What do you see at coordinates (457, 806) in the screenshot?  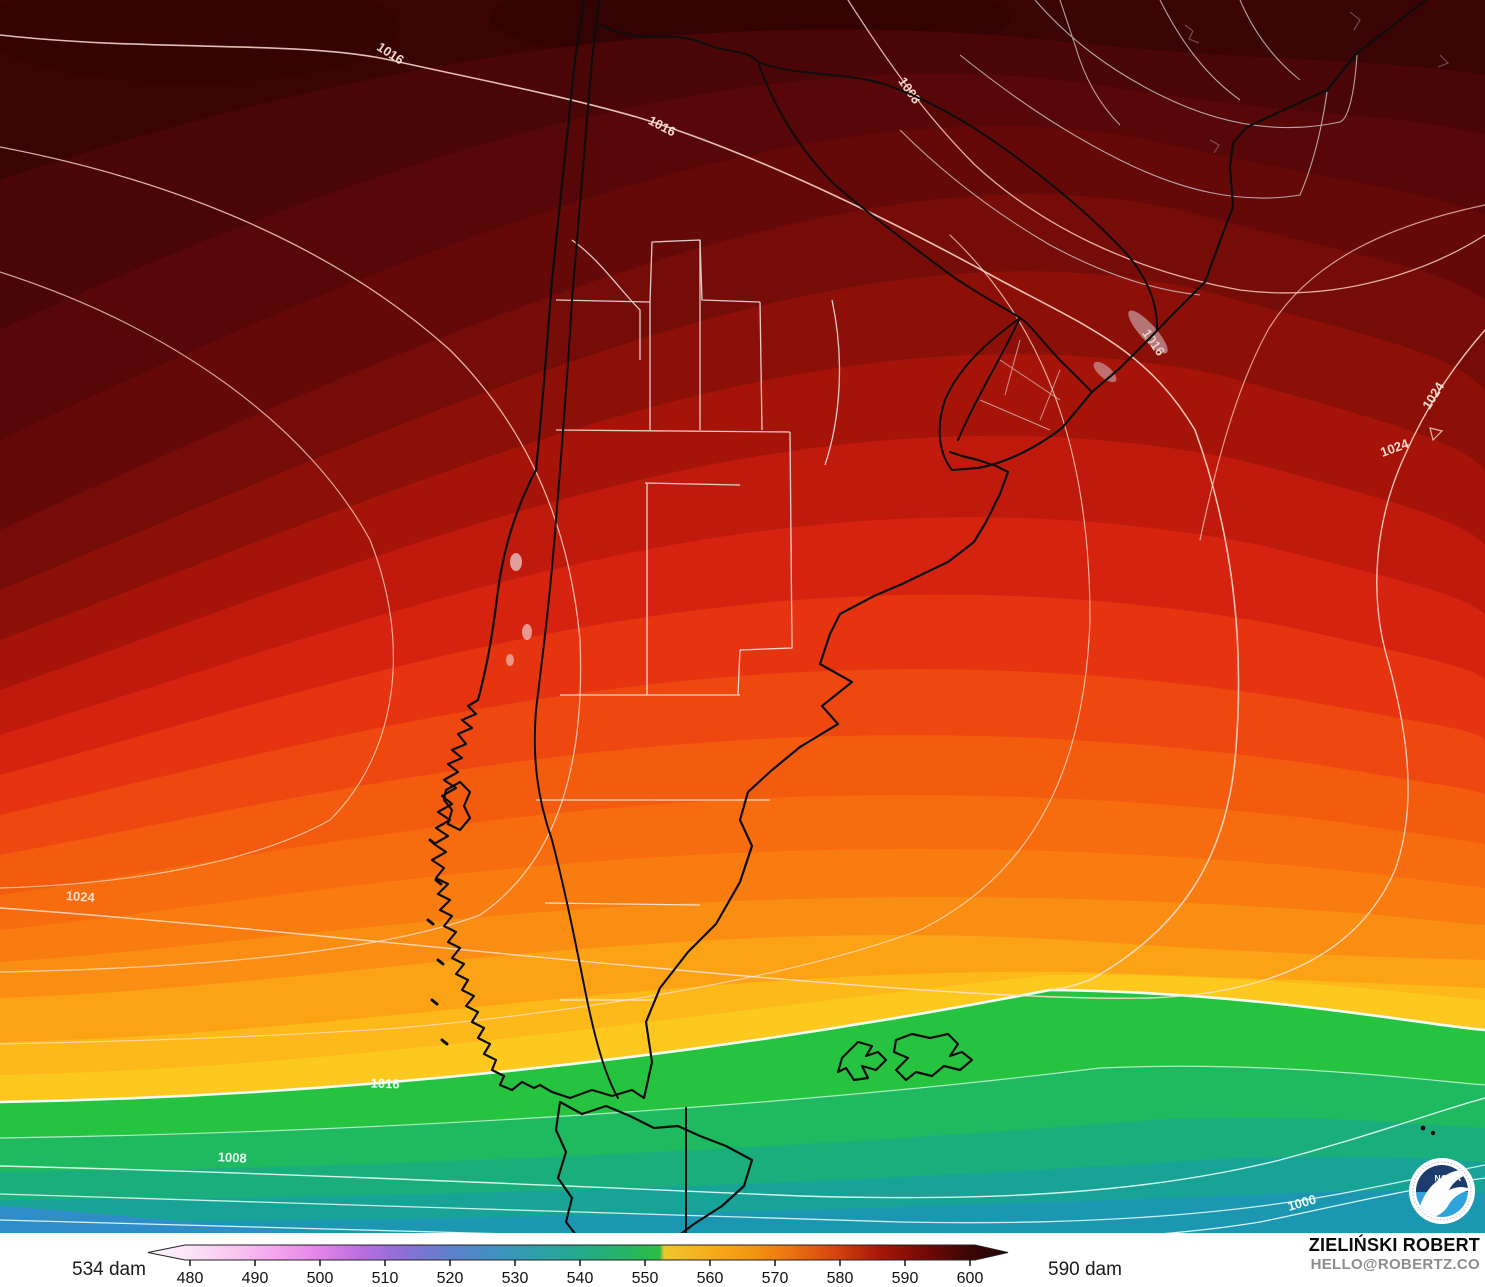 I see `chiloe-island` at bounding box center [457, 806].